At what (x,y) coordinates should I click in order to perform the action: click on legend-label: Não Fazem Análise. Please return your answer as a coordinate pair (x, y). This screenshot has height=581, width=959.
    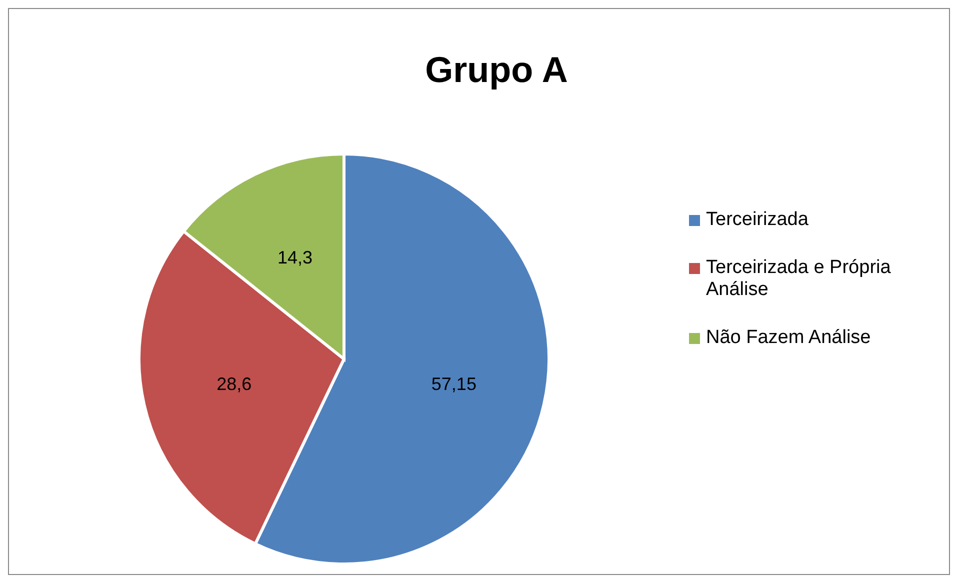
    Looking at the image, I should click on (788, 337).